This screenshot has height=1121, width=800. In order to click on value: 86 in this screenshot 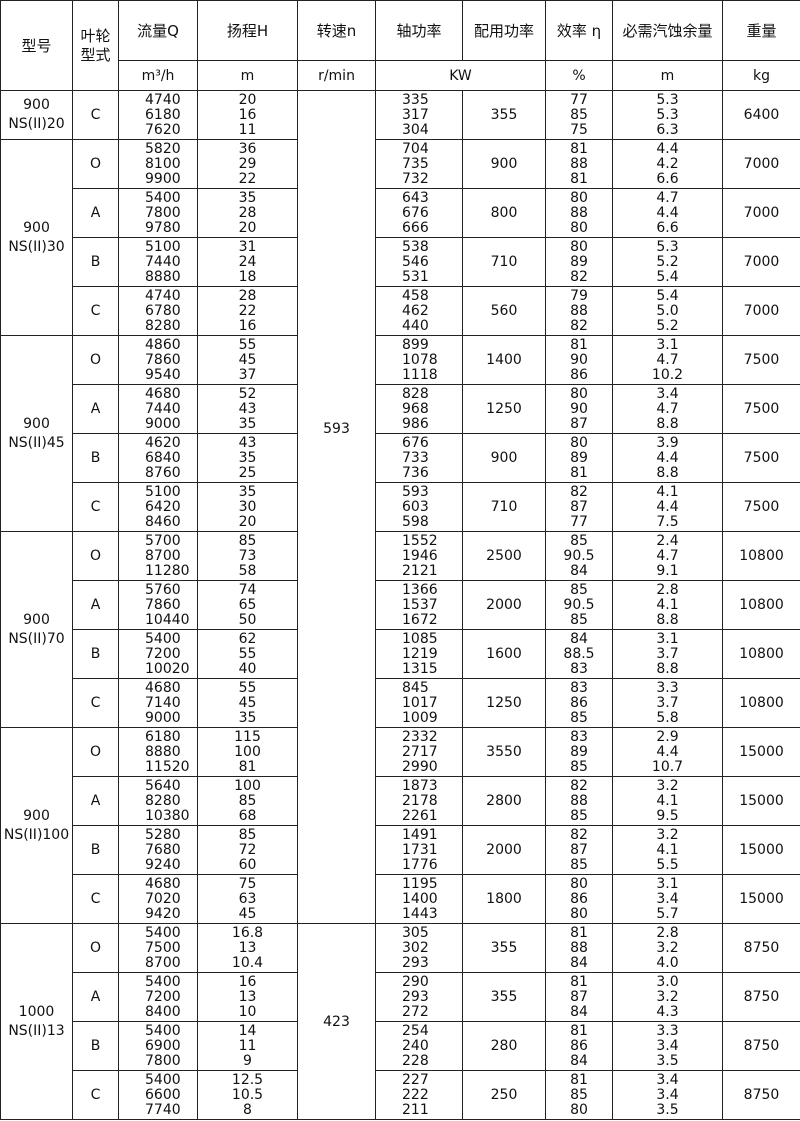, I will do `click(579, 1045)`.